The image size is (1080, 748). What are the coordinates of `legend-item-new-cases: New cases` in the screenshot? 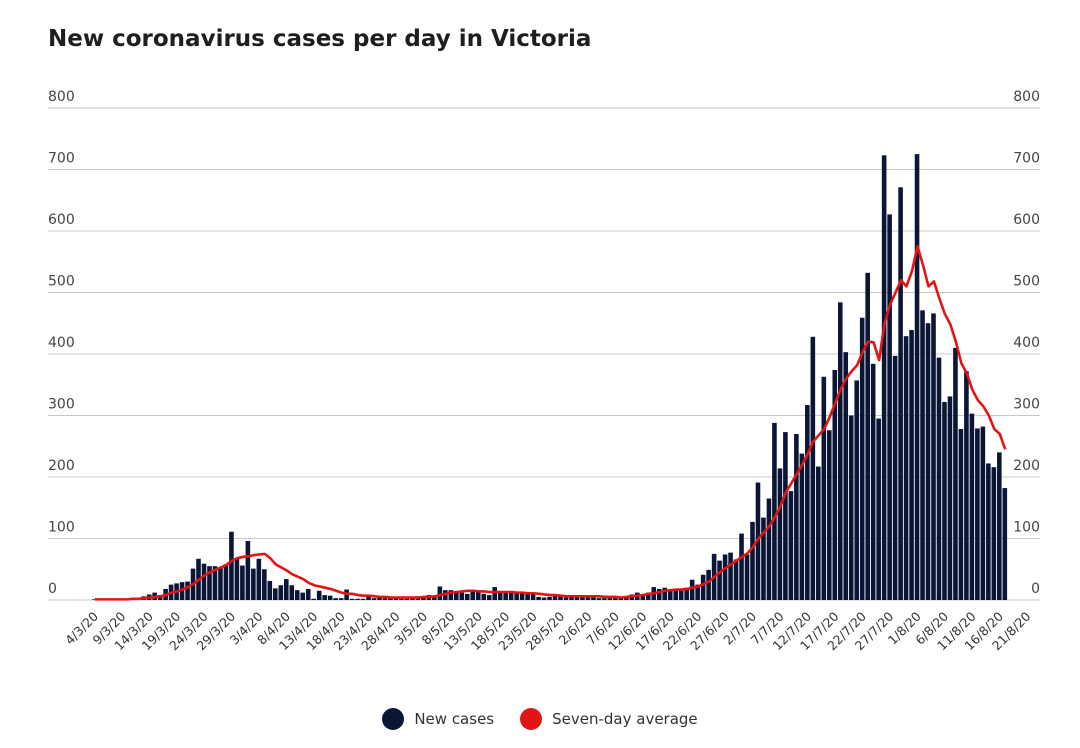 It's located at (438, 719).